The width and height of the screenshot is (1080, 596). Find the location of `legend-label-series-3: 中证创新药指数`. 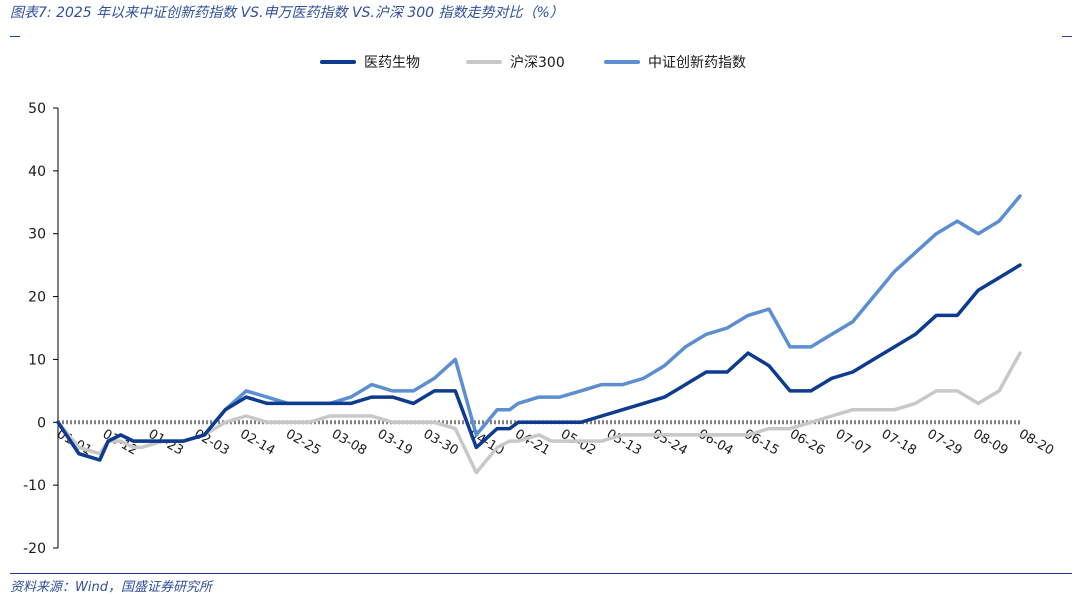

legend-label-series-3: 中证创新药指数 is located at coordinates (697, 63).